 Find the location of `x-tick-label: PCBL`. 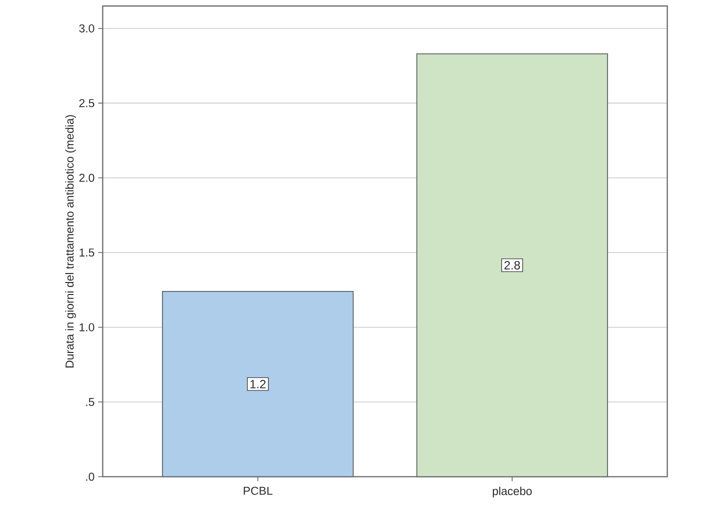

x-tick-label: PCBL is located at coordinates (258, 490).